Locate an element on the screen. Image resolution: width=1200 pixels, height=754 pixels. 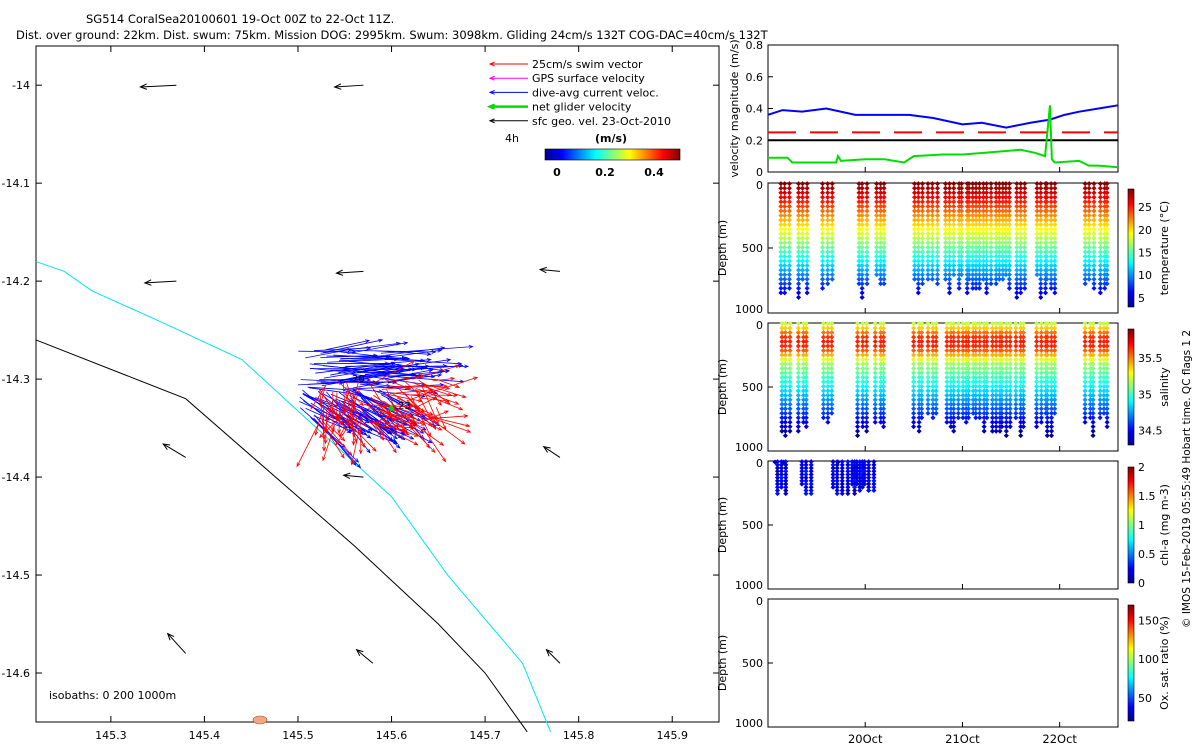
profile-ylabel-oxygen: Depth (m) is located at coordinates (722, 663).